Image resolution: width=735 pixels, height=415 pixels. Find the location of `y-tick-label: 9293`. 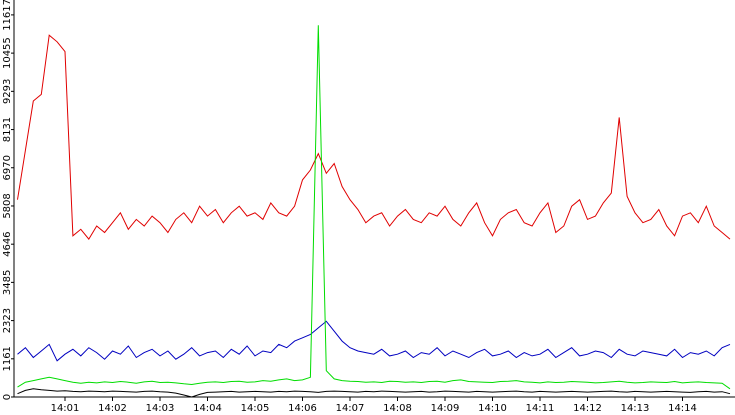

y-tick-label: 9293 is located at coordinates (7, 91).